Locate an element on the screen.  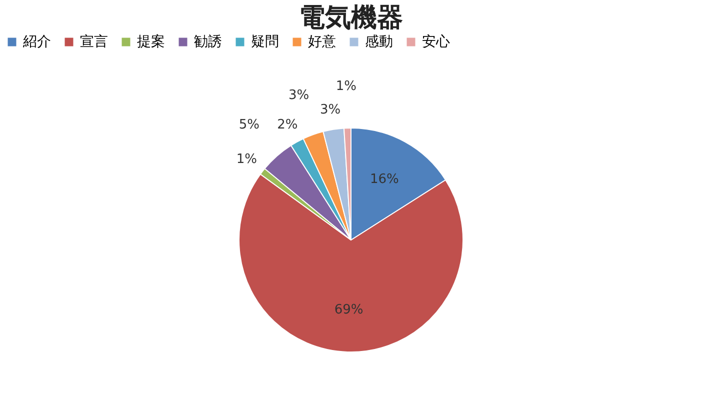
legend-label: 紹介 is located at coordinates (36, 42).